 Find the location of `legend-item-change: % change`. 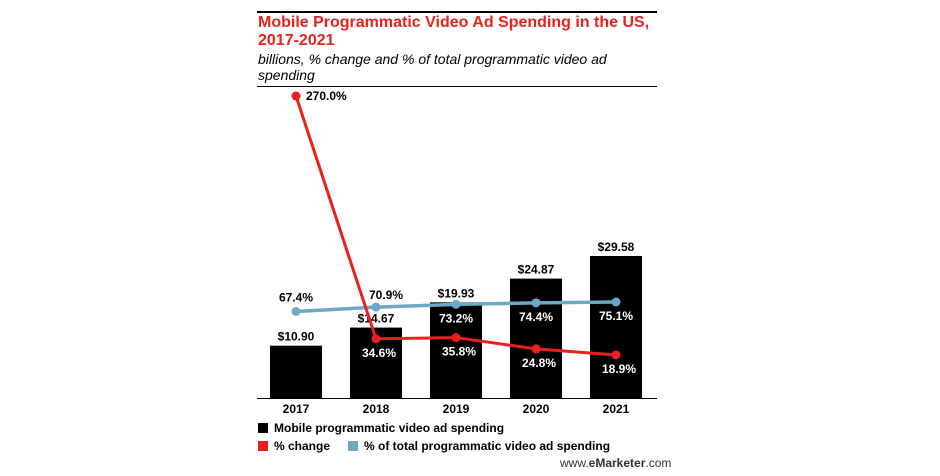

legend-item-change: % change is located at coordinates (294, 446).